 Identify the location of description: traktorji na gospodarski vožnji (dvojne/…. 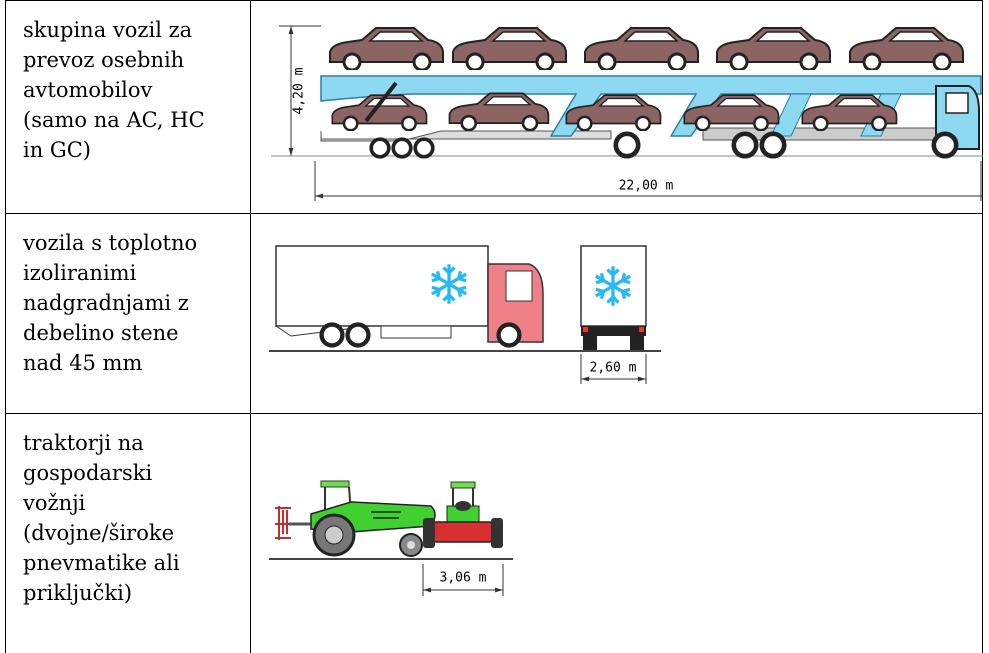
(128, 533).